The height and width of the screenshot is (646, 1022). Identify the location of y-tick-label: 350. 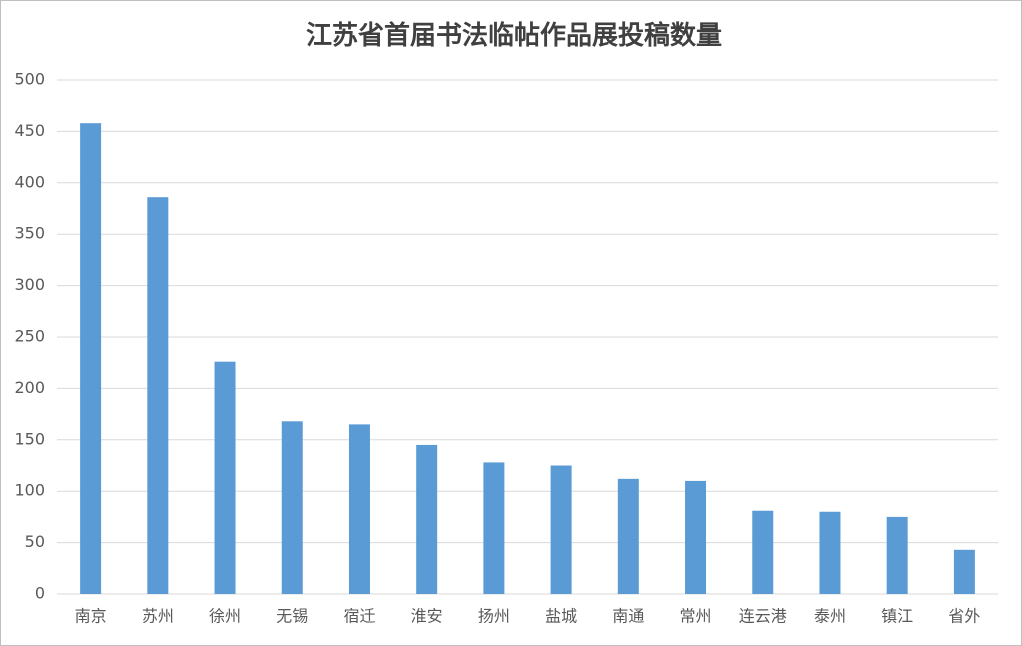
(29, 233).